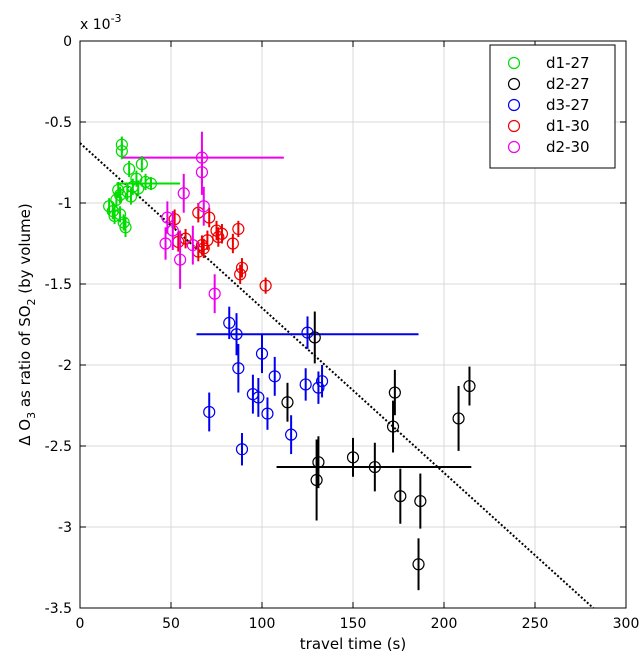 The width and height of the screenshot is (640, 655). I want to click on y-tick-label: -0.5, so click(58, 123).